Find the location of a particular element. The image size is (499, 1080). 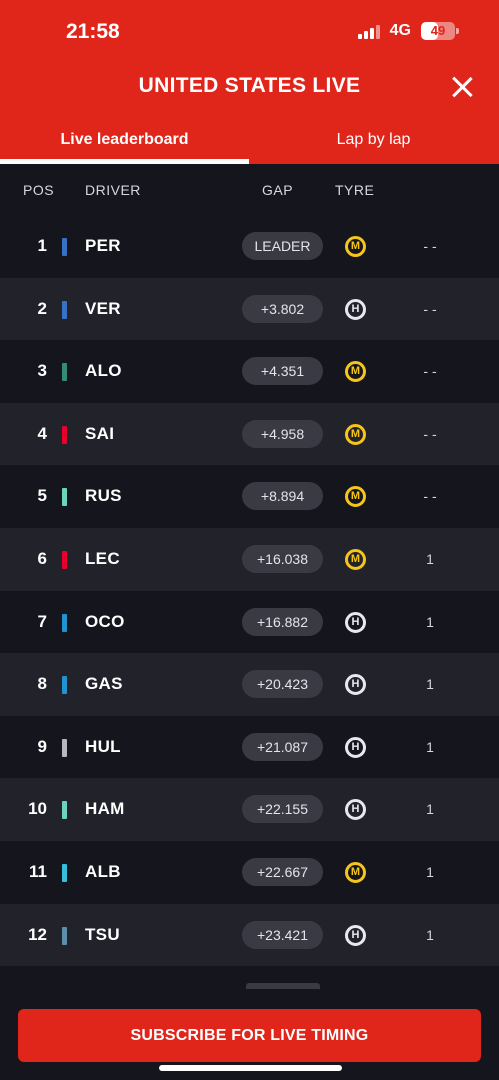

table-row: 4 SAI +4.958 M - - is located at coordinates (249, 434).